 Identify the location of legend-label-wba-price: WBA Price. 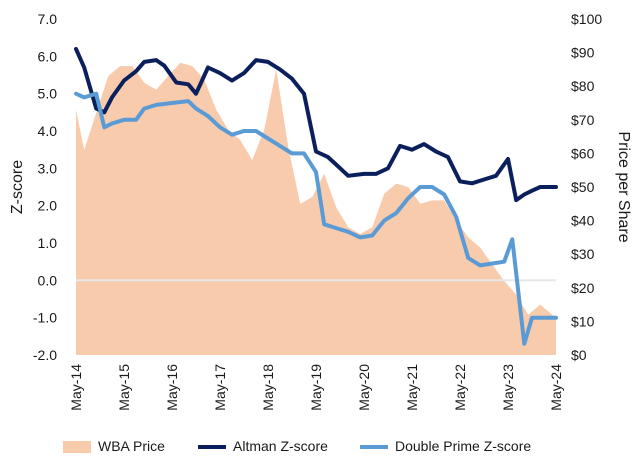
(131, 446).